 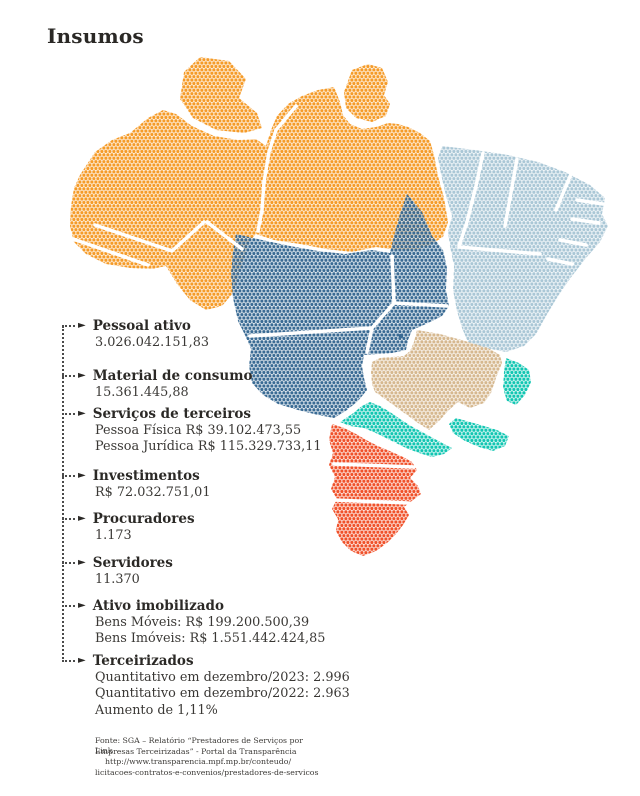 What do you see at coordinates (208, 447) in the screenshot?
I see `legend-value: Pessoa Jurídica R$ 115.329.733,11` at bounding box center [208, 447].